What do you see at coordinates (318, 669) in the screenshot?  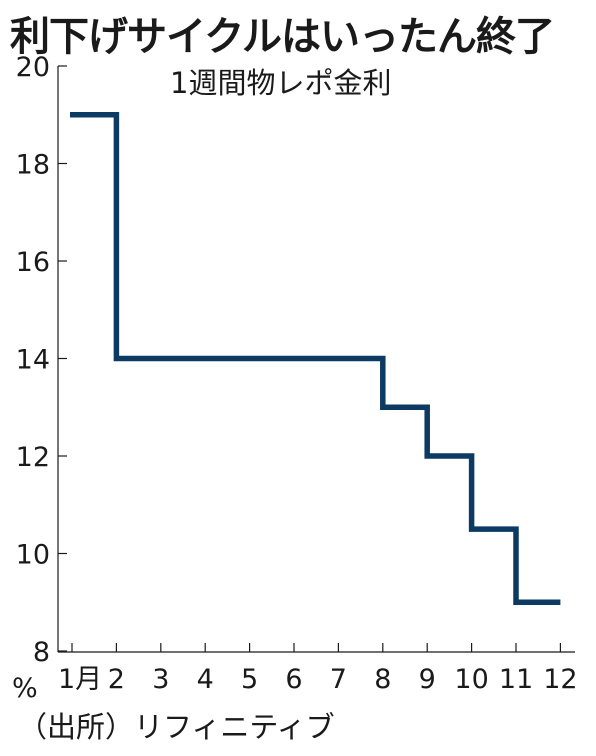 I see `x-axis-ticks: 1月 2 3 4 5 6 7 8 9 10 11 12` at bounding box center [318, 669].